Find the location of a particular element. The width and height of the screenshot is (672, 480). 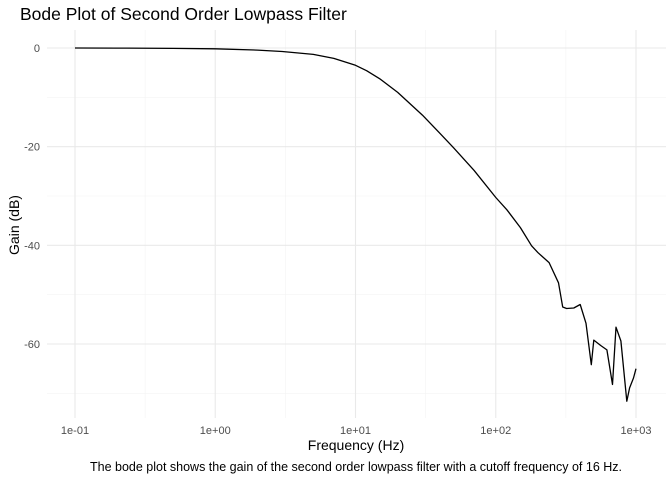

x-tick-label: 1e+03 is located at coordinates (636, 431).